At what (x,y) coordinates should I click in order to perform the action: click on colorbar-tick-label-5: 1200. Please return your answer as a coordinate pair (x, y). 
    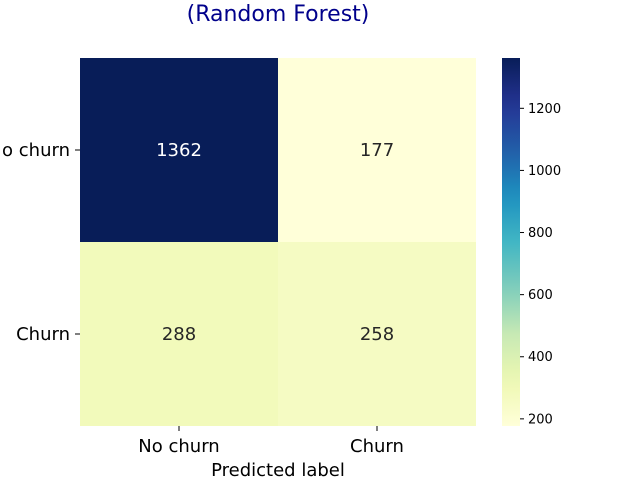
    Looking at the image, I should click on (544, 109).